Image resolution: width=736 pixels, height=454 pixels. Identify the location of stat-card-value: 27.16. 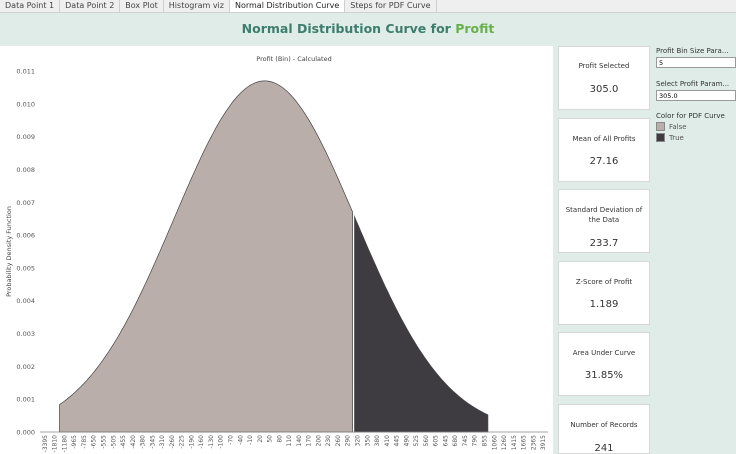
(604, 161).